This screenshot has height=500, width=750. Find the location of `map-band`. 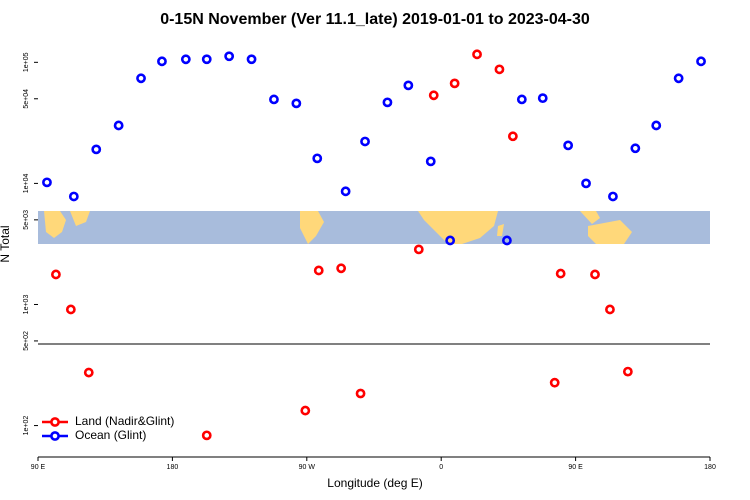

map-band is located at coordinates (374, 227).